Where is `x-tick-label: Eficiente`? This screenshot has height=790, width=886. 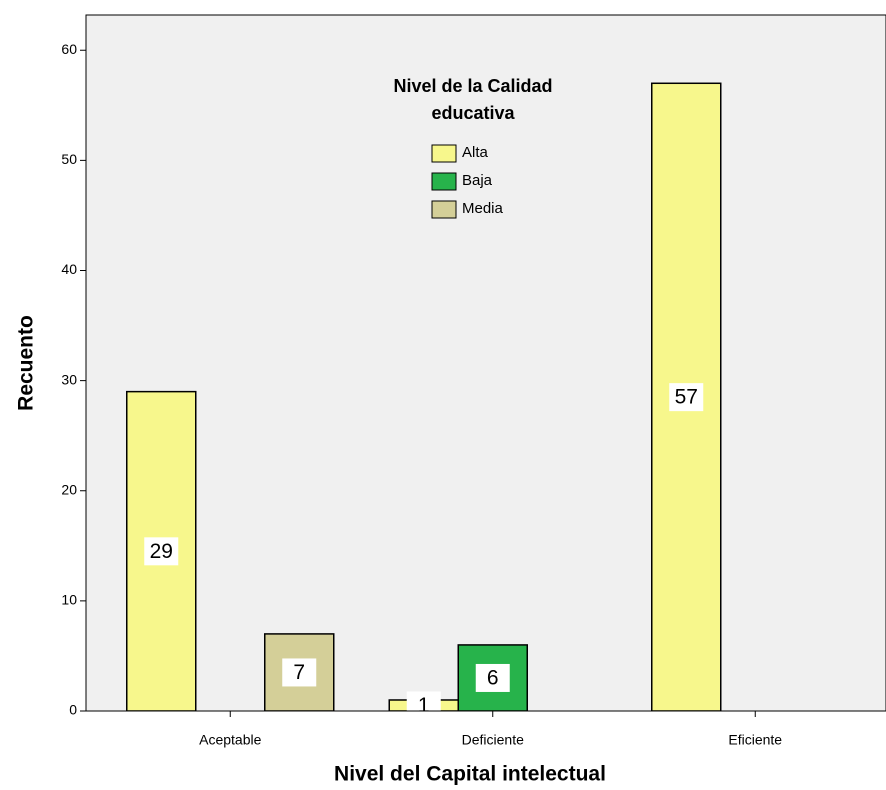 x-tick-label: Eficiente is located at coordinates (755, 740).